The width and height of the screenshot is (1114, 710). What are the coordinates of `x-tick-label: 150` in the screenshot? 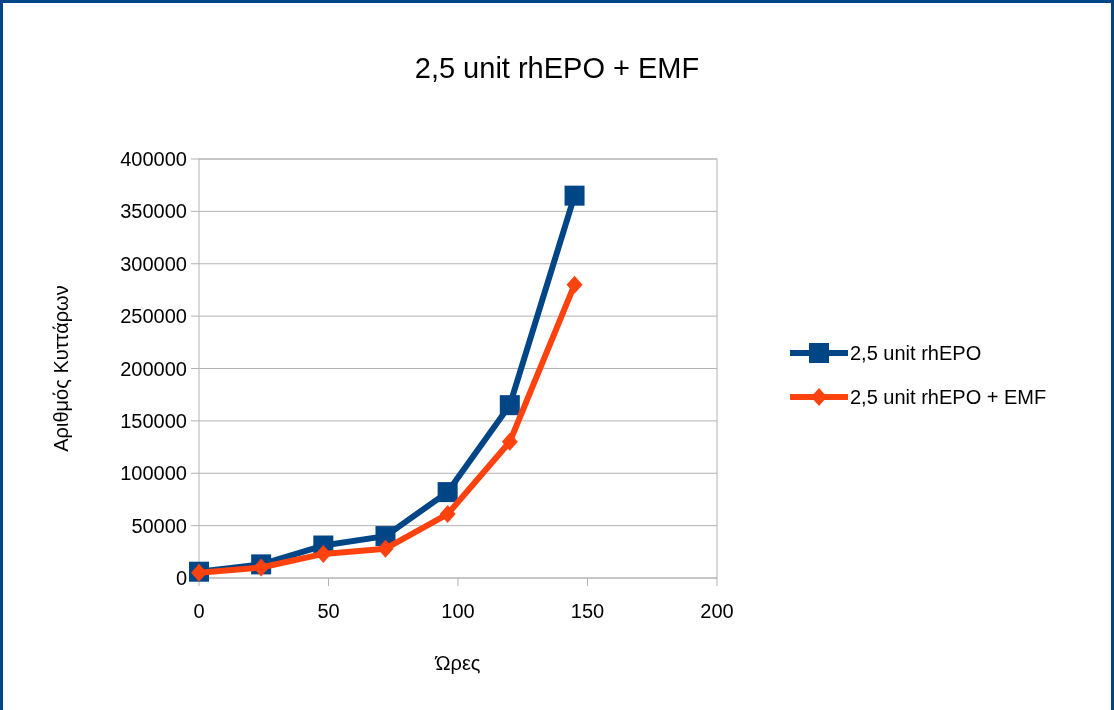 It's located at (587, 611).